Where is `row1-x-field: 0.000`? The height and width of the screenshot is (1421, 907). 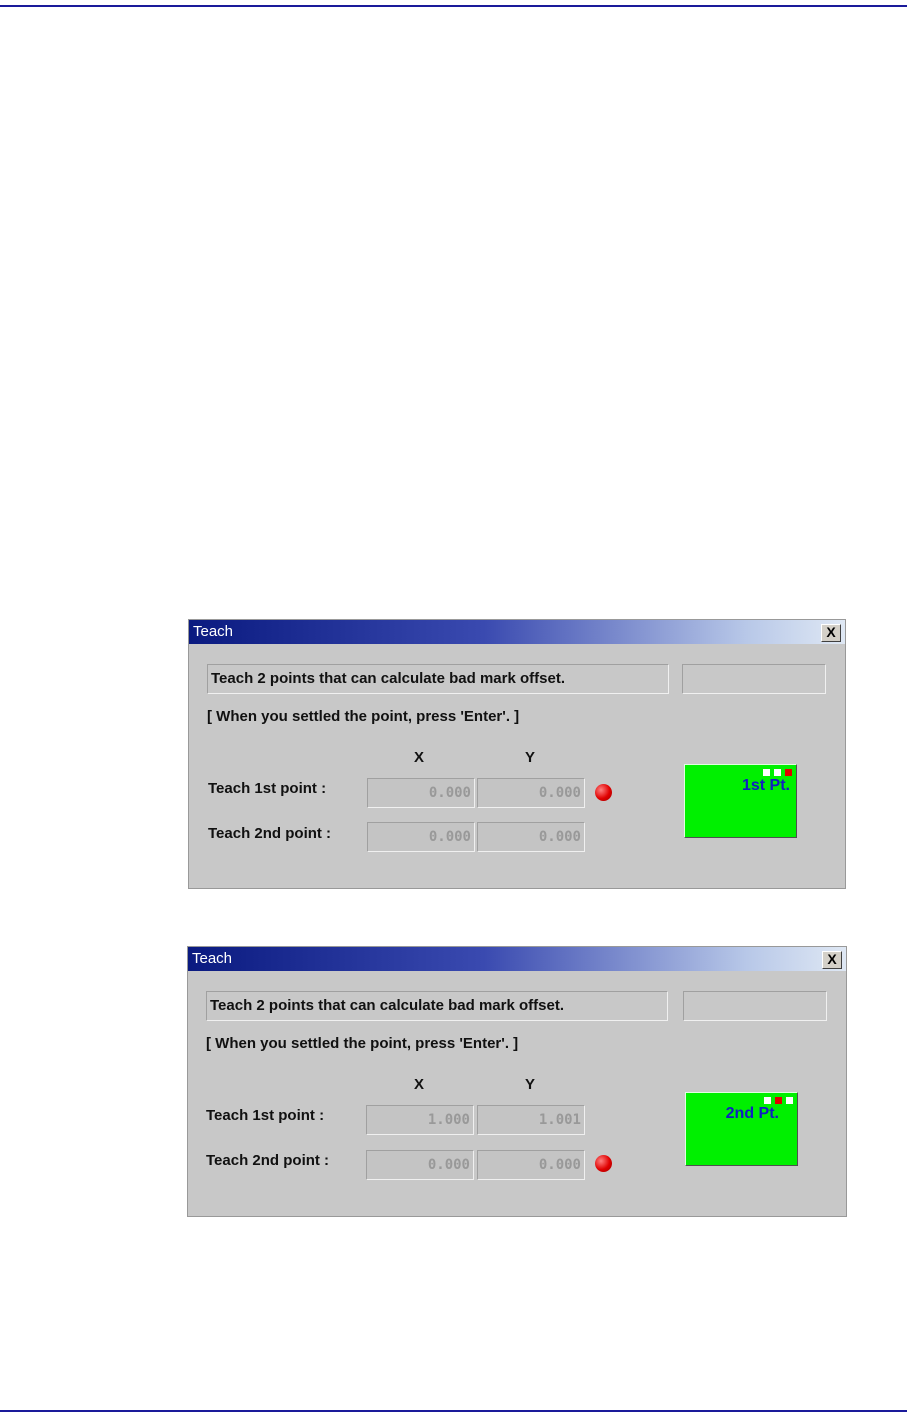
row1-x-field: 0.000 is located at coordinates (421, 793).